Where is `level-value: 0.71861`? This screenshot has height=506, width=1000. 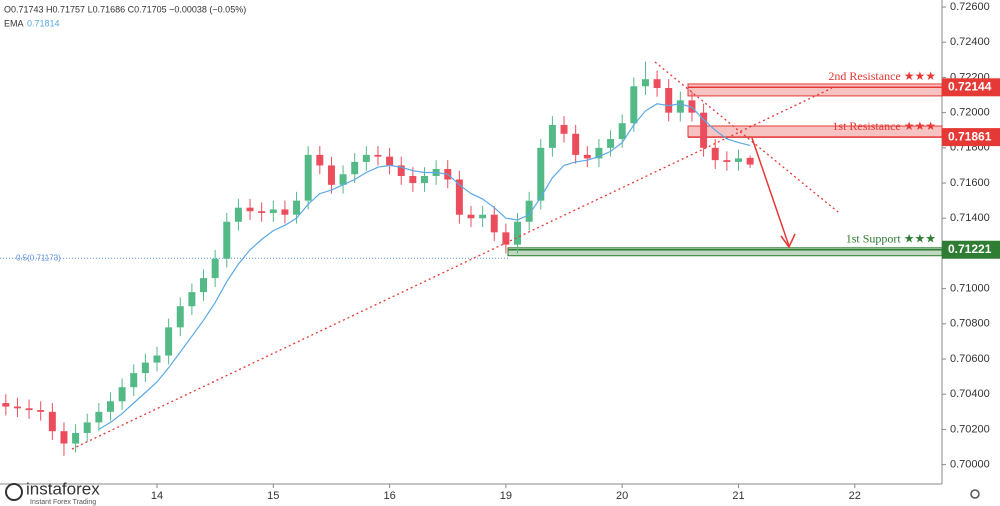 level-value: 0.71861 is located at coordinates (970, 136).